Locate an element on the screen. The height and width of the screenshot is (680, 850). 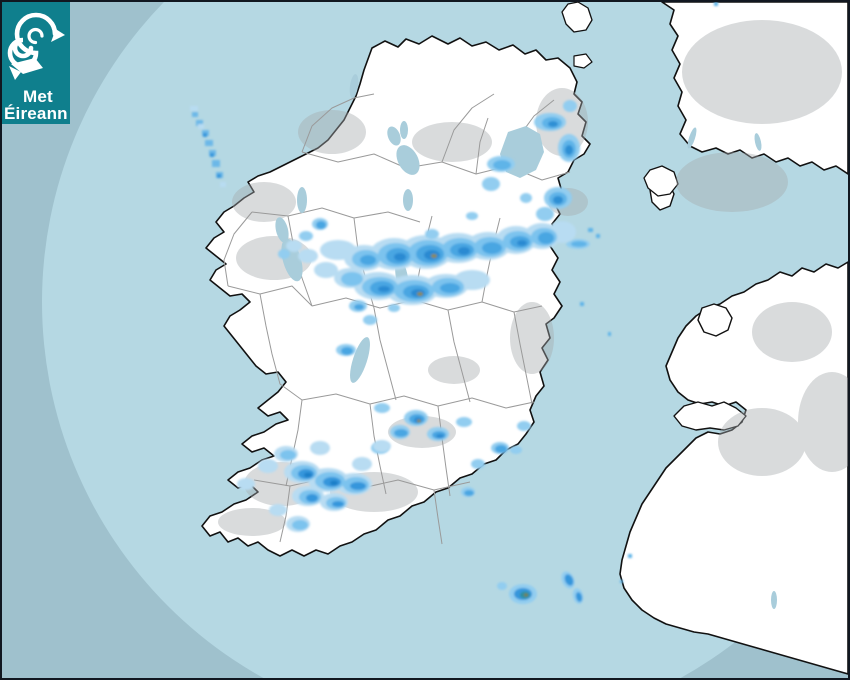
border-kerry-cork is located at coordinates (285, 514).